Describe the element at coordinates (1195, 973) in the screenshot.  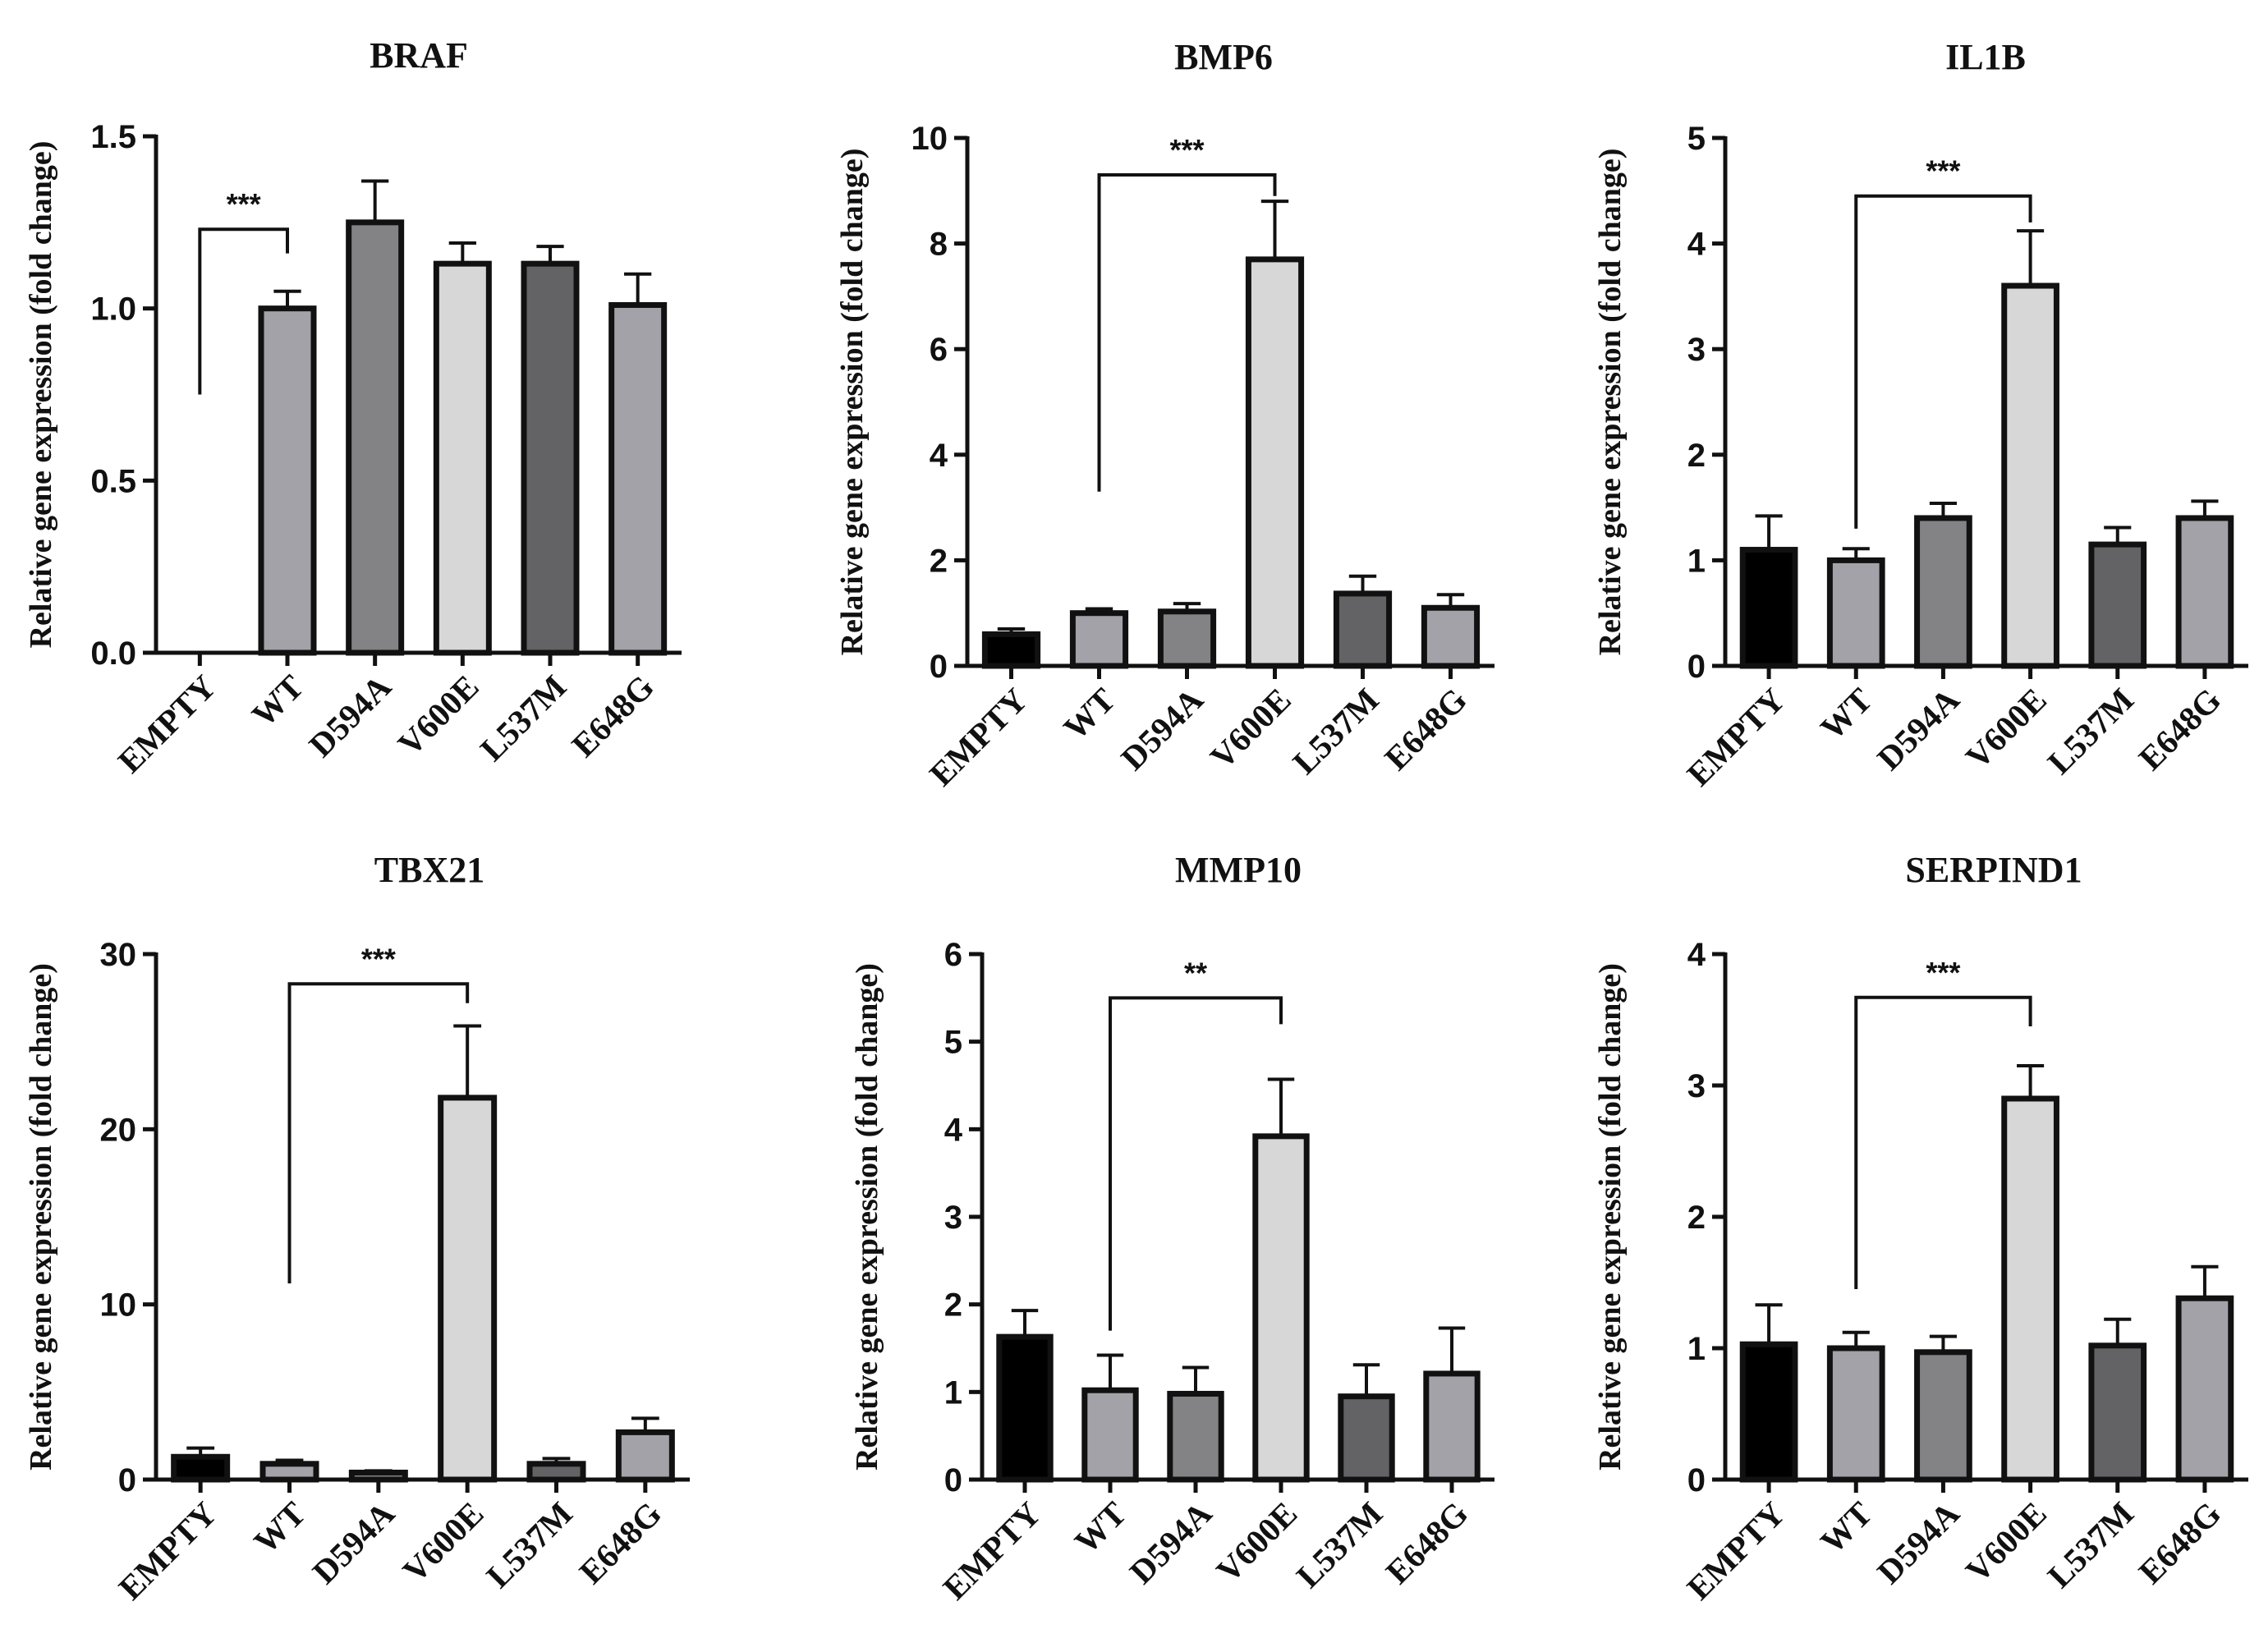
I see `significance-label: **` at that location.